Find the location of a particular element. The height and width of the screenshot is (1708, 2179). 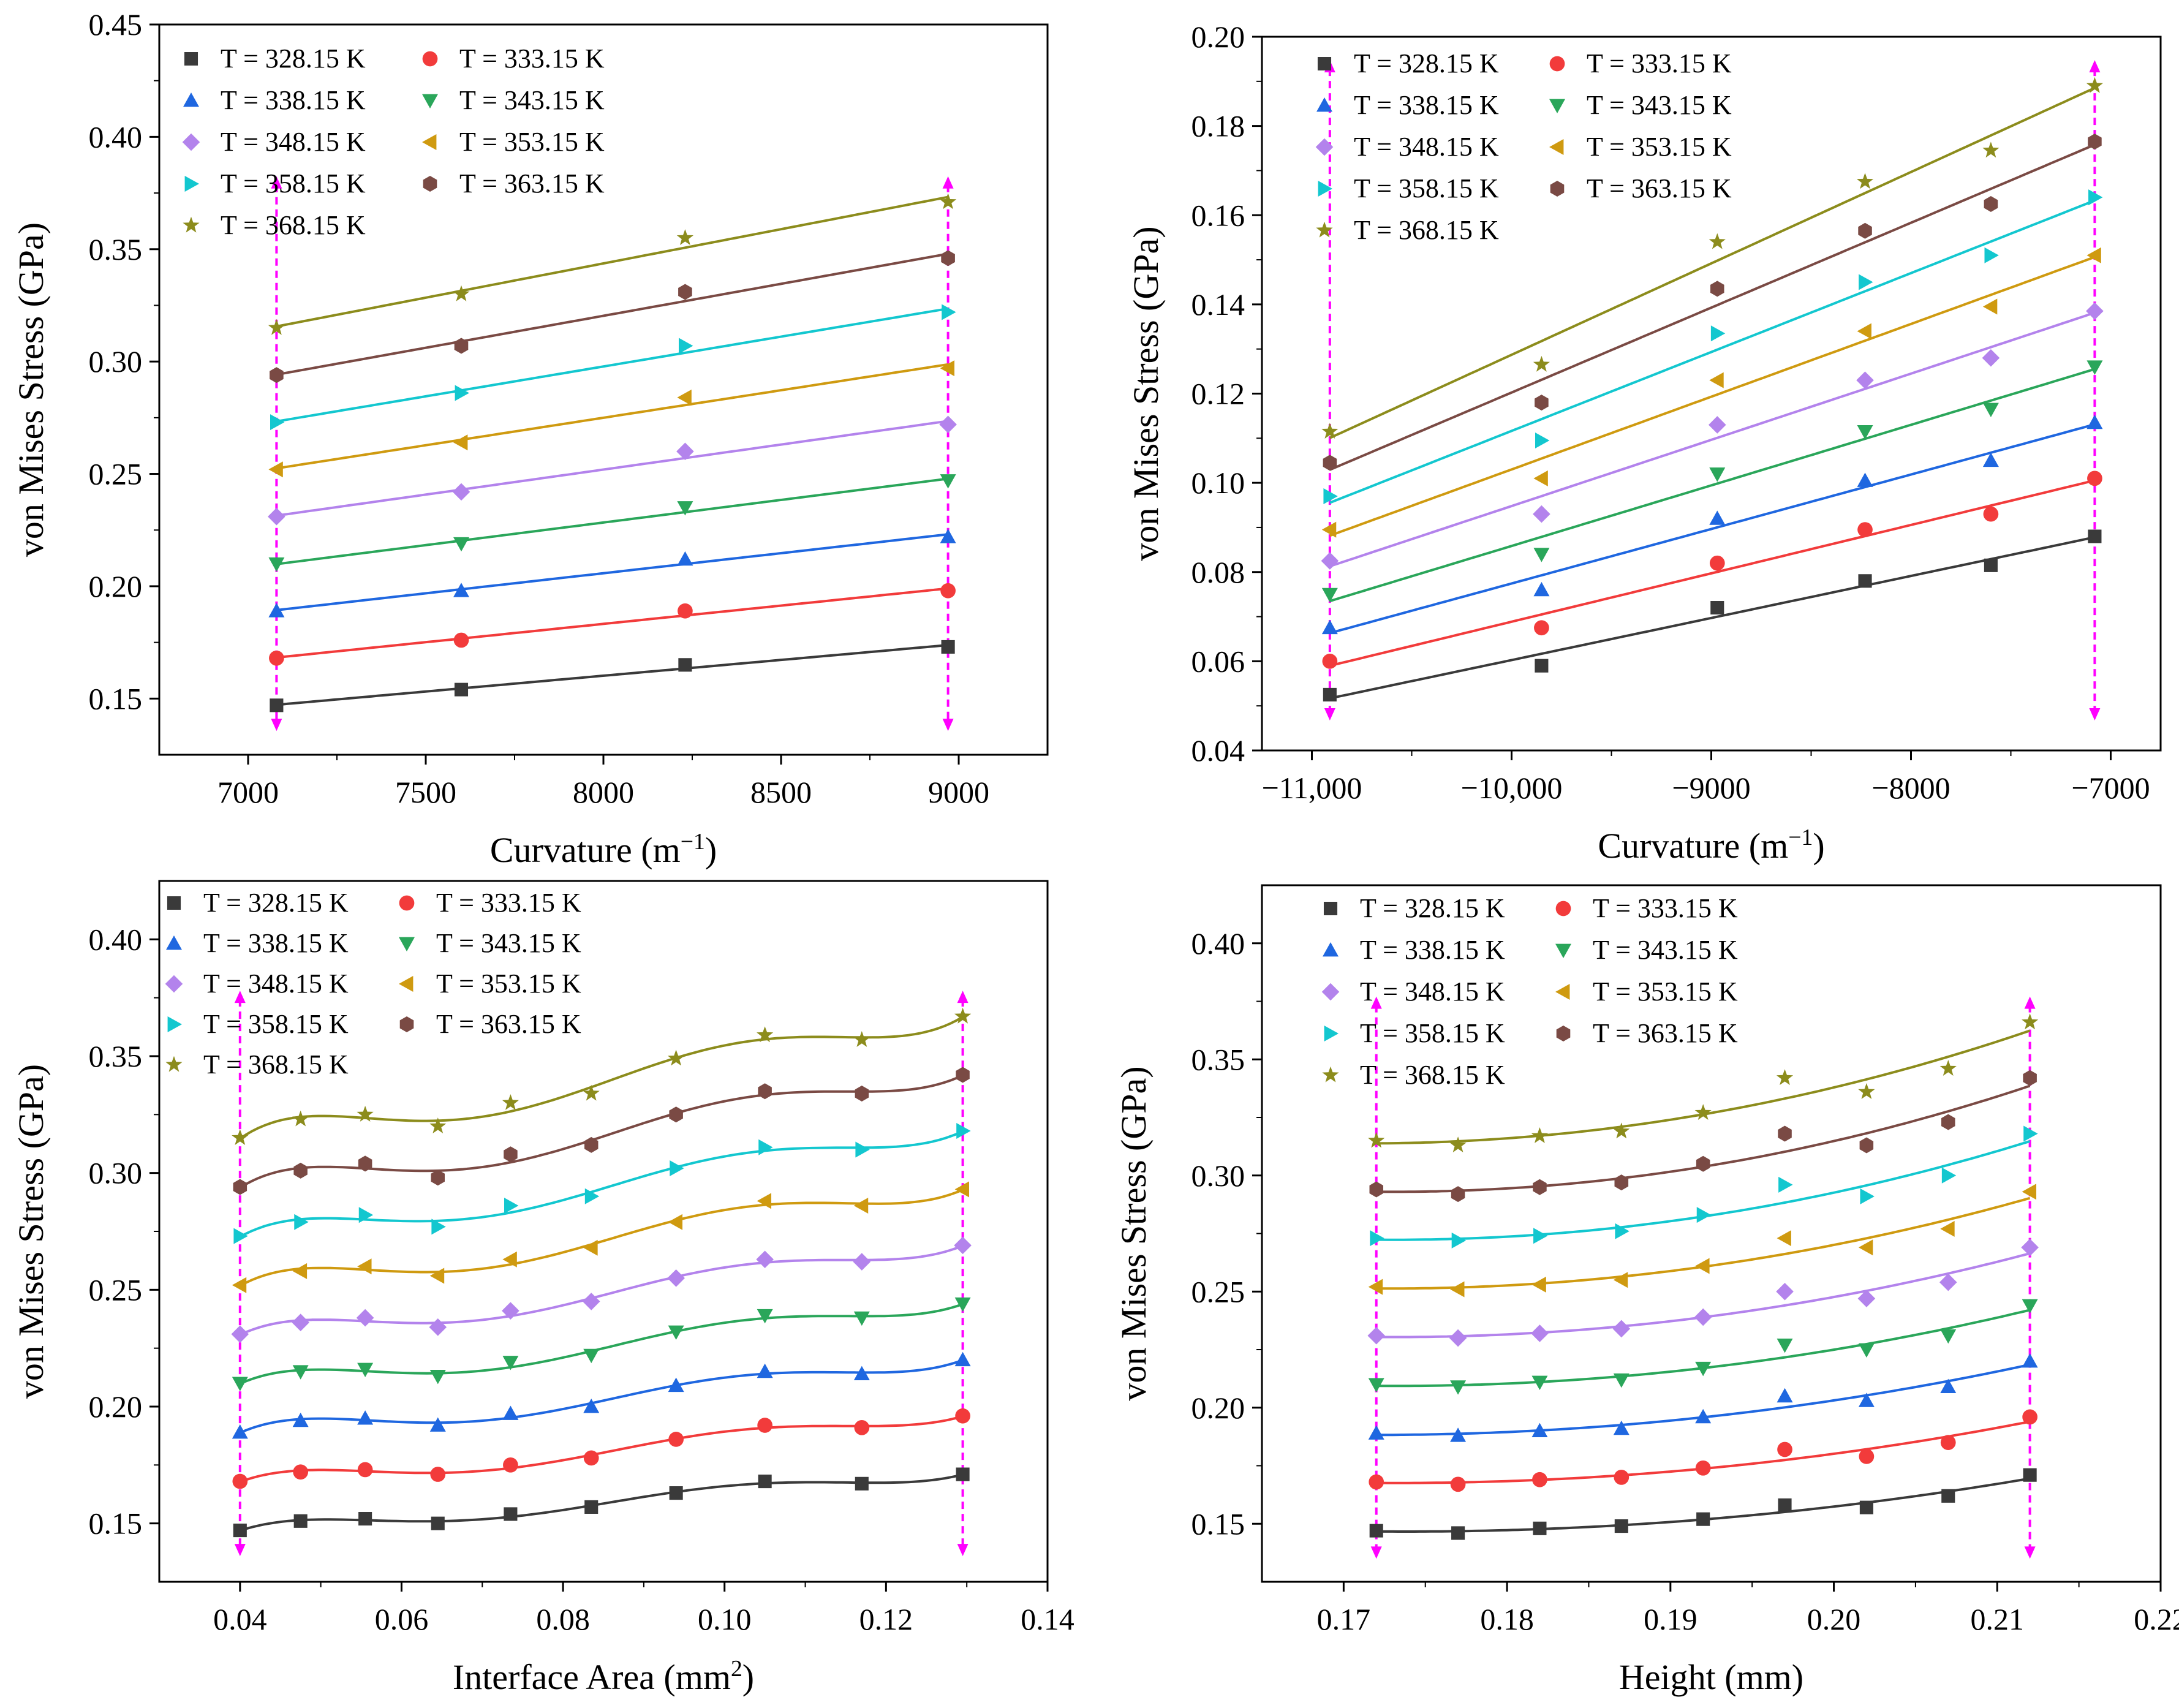

legend-label: T = 358.15 K is located at coordinates (1433, 1033).